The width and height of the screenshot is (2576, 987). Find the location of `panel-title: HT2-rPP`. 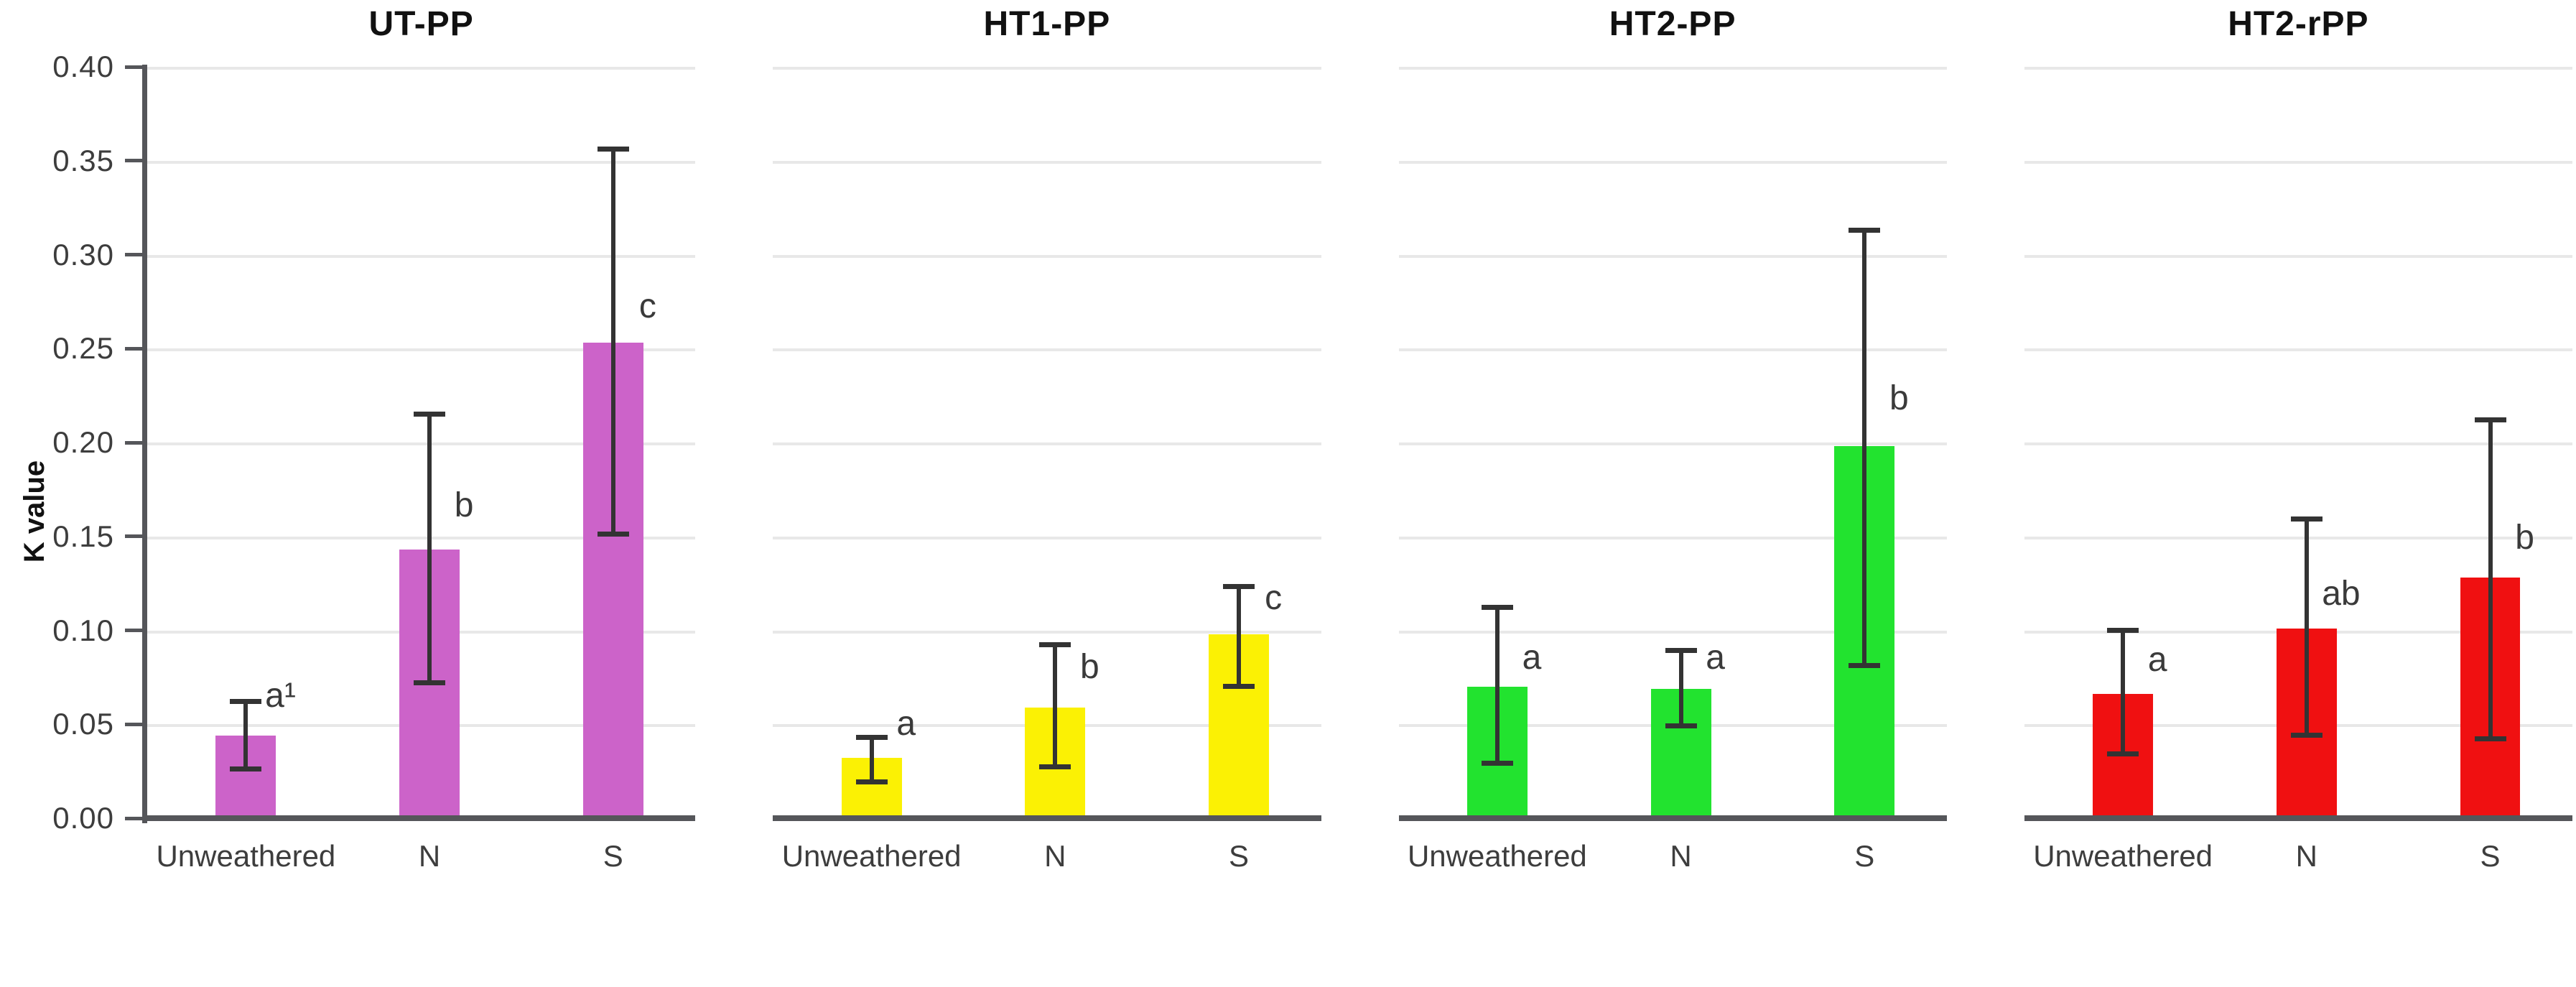

panel-title: HT2-rPP is located at coordinates (2298, 24).